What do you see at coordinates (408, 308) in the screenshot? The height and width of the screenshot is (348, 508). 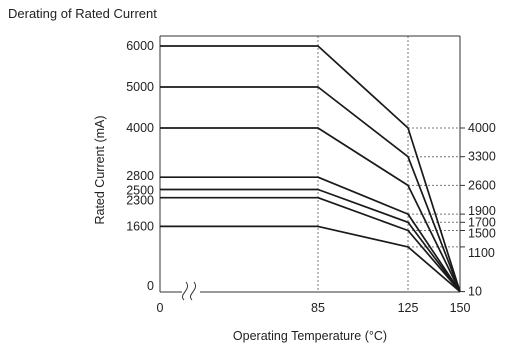 I see `x-tick-label-125: 125` at bounding box center [408, 308].